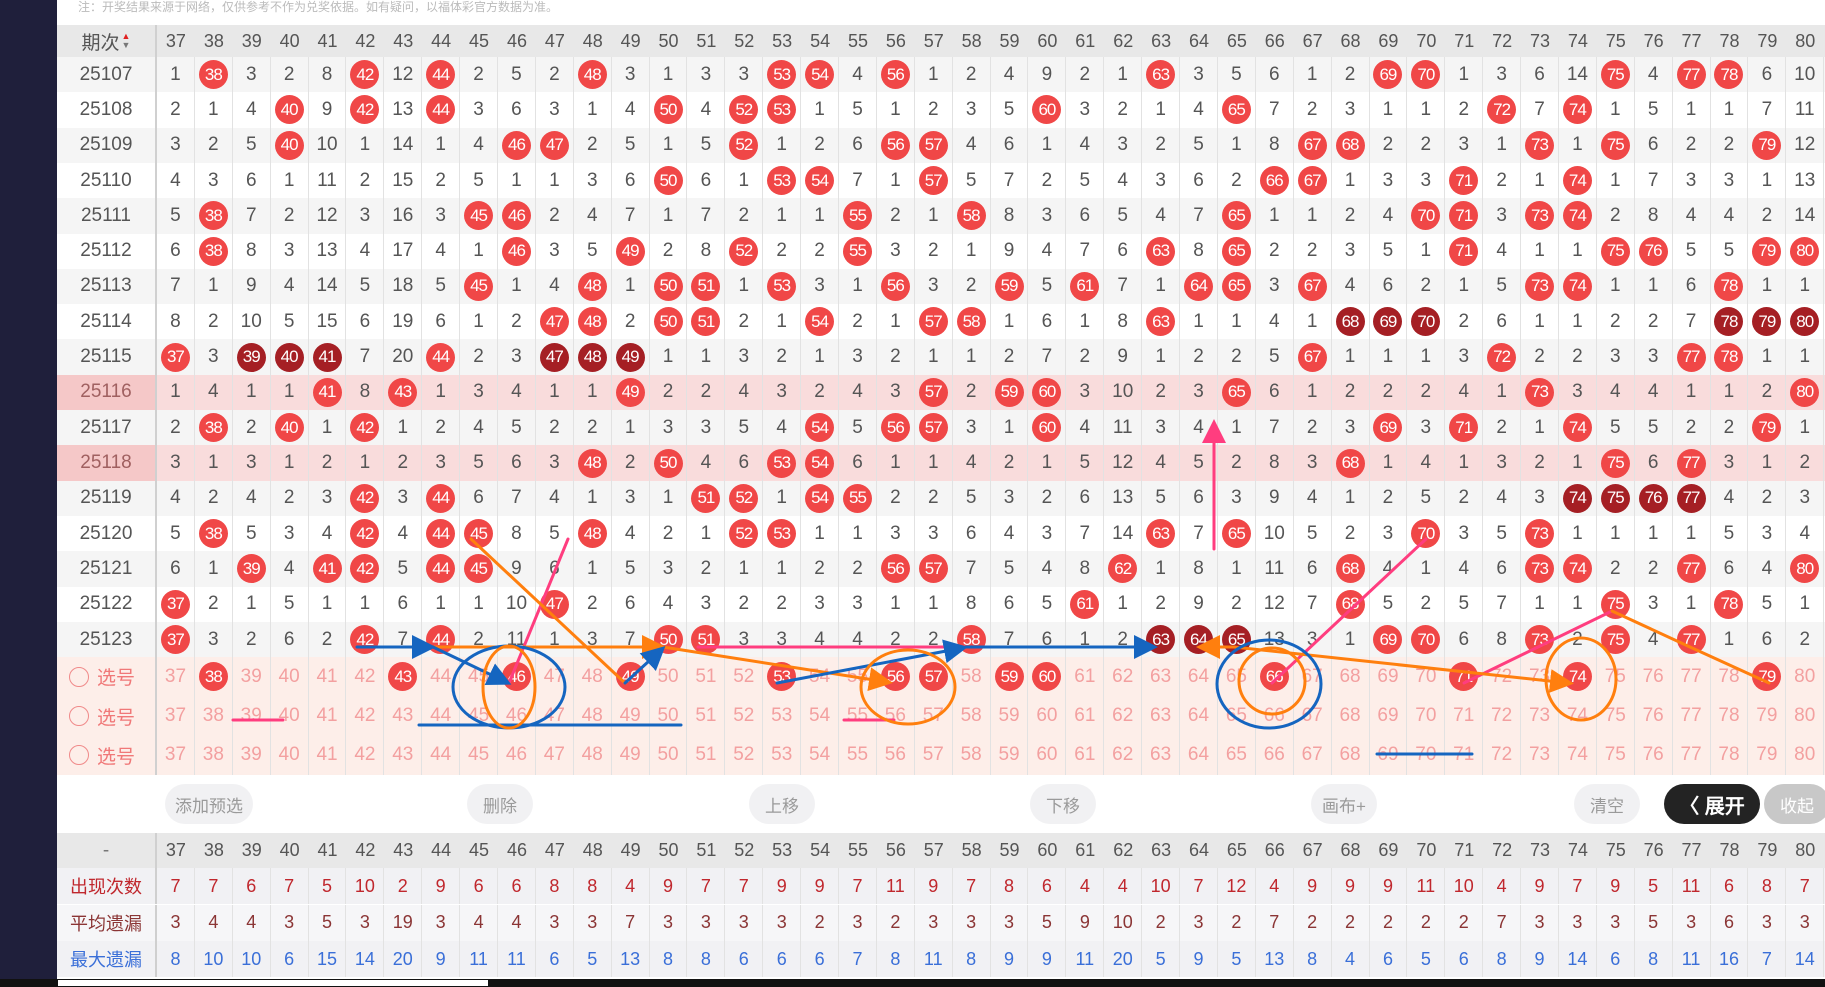 This screenshot has height=987, width=1825. I want to click on miss-count-cell: 11, so click(517, 639).